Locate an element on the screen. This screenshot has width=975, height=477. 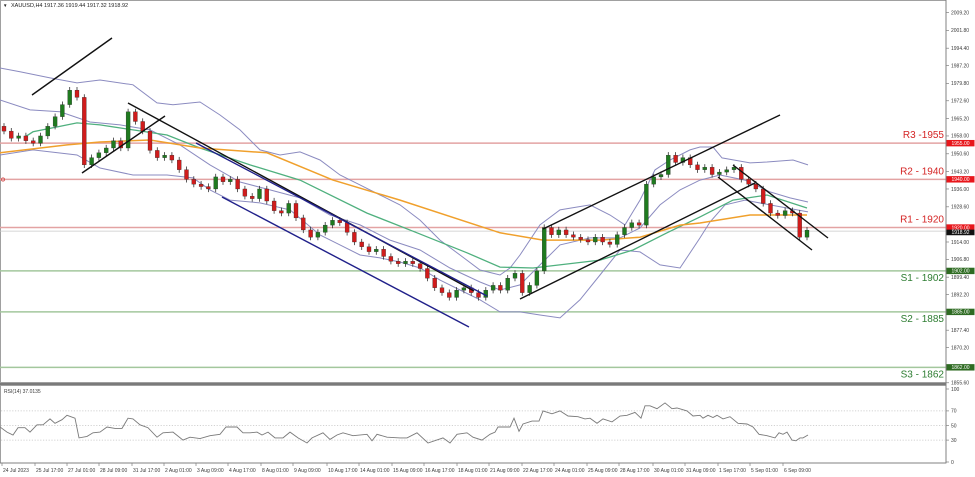
rsi-tick-label: 100 is located at coordinates (955, 390).